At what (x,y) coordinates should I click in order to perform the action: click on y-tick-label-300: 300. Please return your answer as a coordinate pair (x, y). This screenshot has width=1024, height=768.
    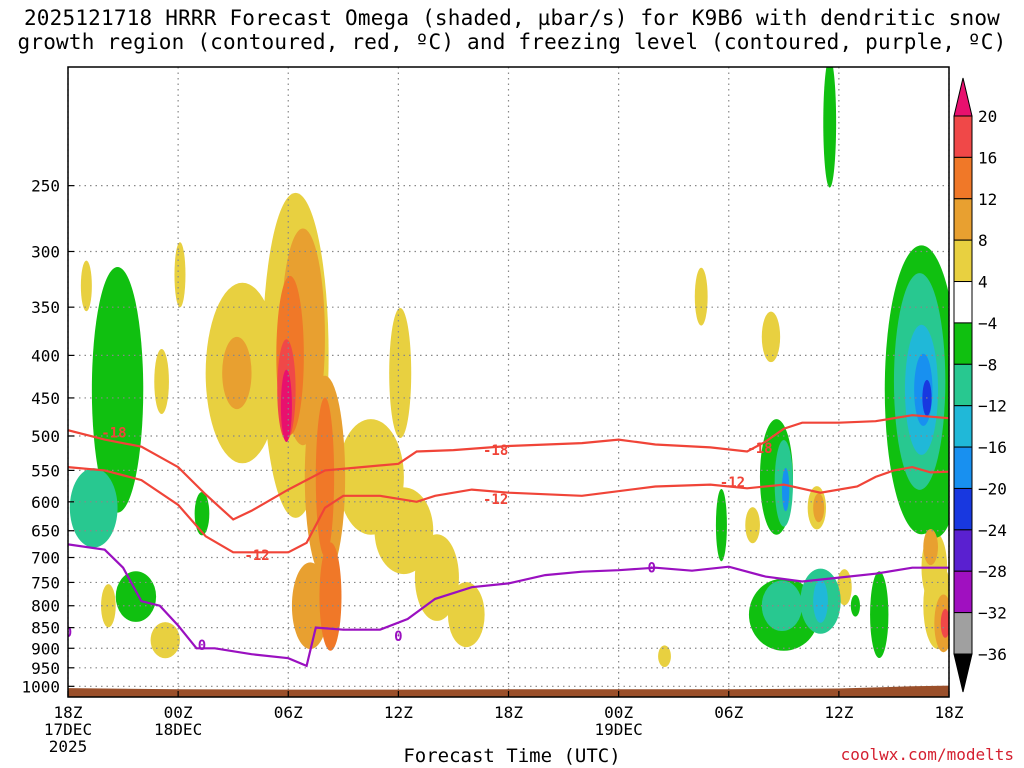
    Looking at the image, I should click on (45, 251).